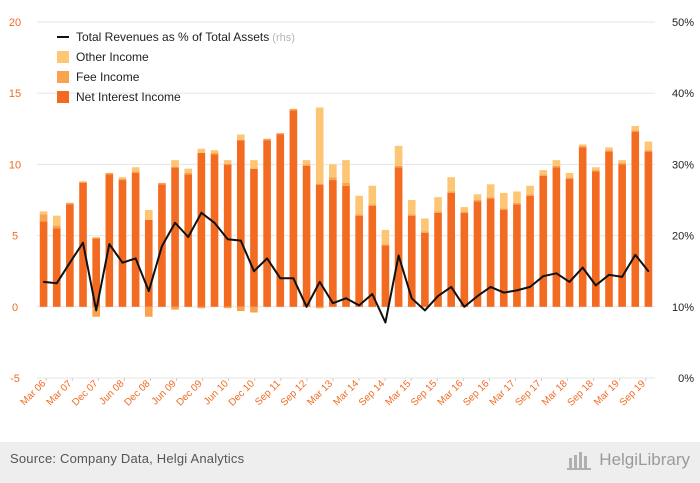 This screenshot has width=700, height=483. What do you see at coordinates (476, 393) in the screenshot?
I see `x-tick-label: Sep 16` at bounding box center [476, 393].